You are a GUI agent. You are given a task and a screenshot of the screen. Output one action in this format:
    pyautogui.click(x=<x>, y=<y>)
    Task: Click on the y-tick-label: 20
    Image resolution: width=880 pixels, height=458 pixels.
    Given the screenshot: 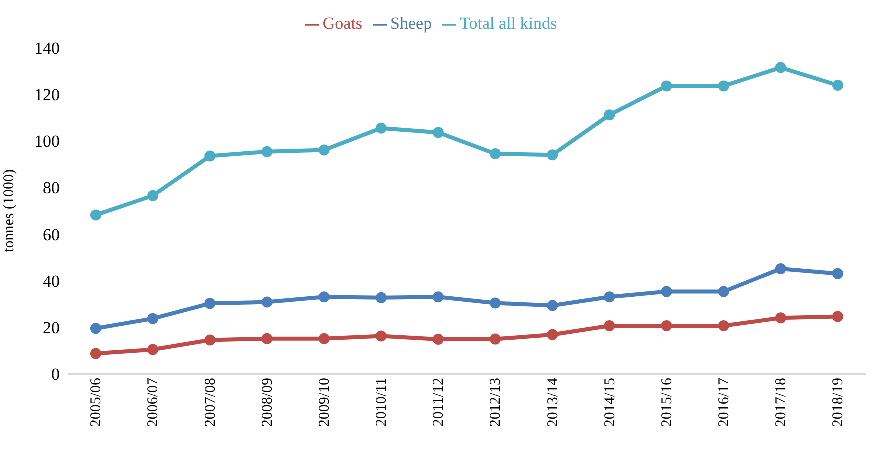 What is the action you would take?
    pyautogui.click(x=51, y=328)
    